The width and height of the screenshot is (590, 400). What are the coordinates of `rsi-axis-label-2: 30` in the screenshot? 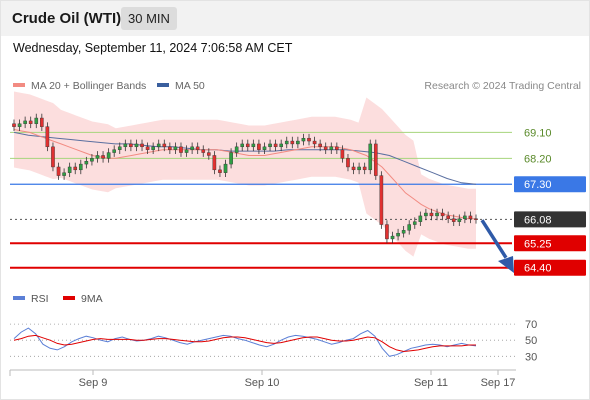 It's located at (531, 357).